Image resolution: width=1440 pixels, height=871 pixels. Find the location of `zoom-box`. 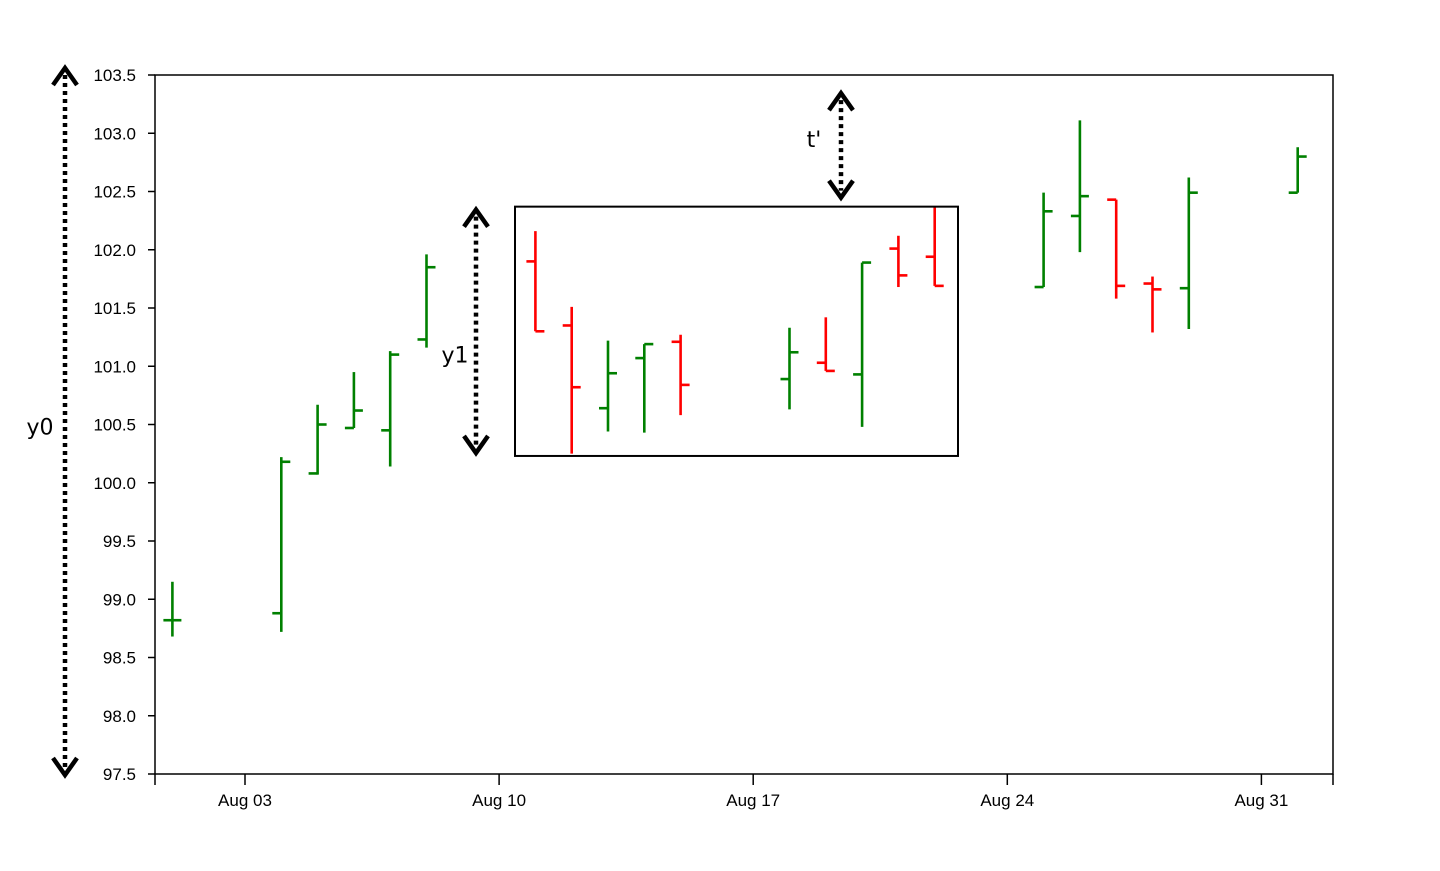

zoom-box is located at coordinates (736, 331).